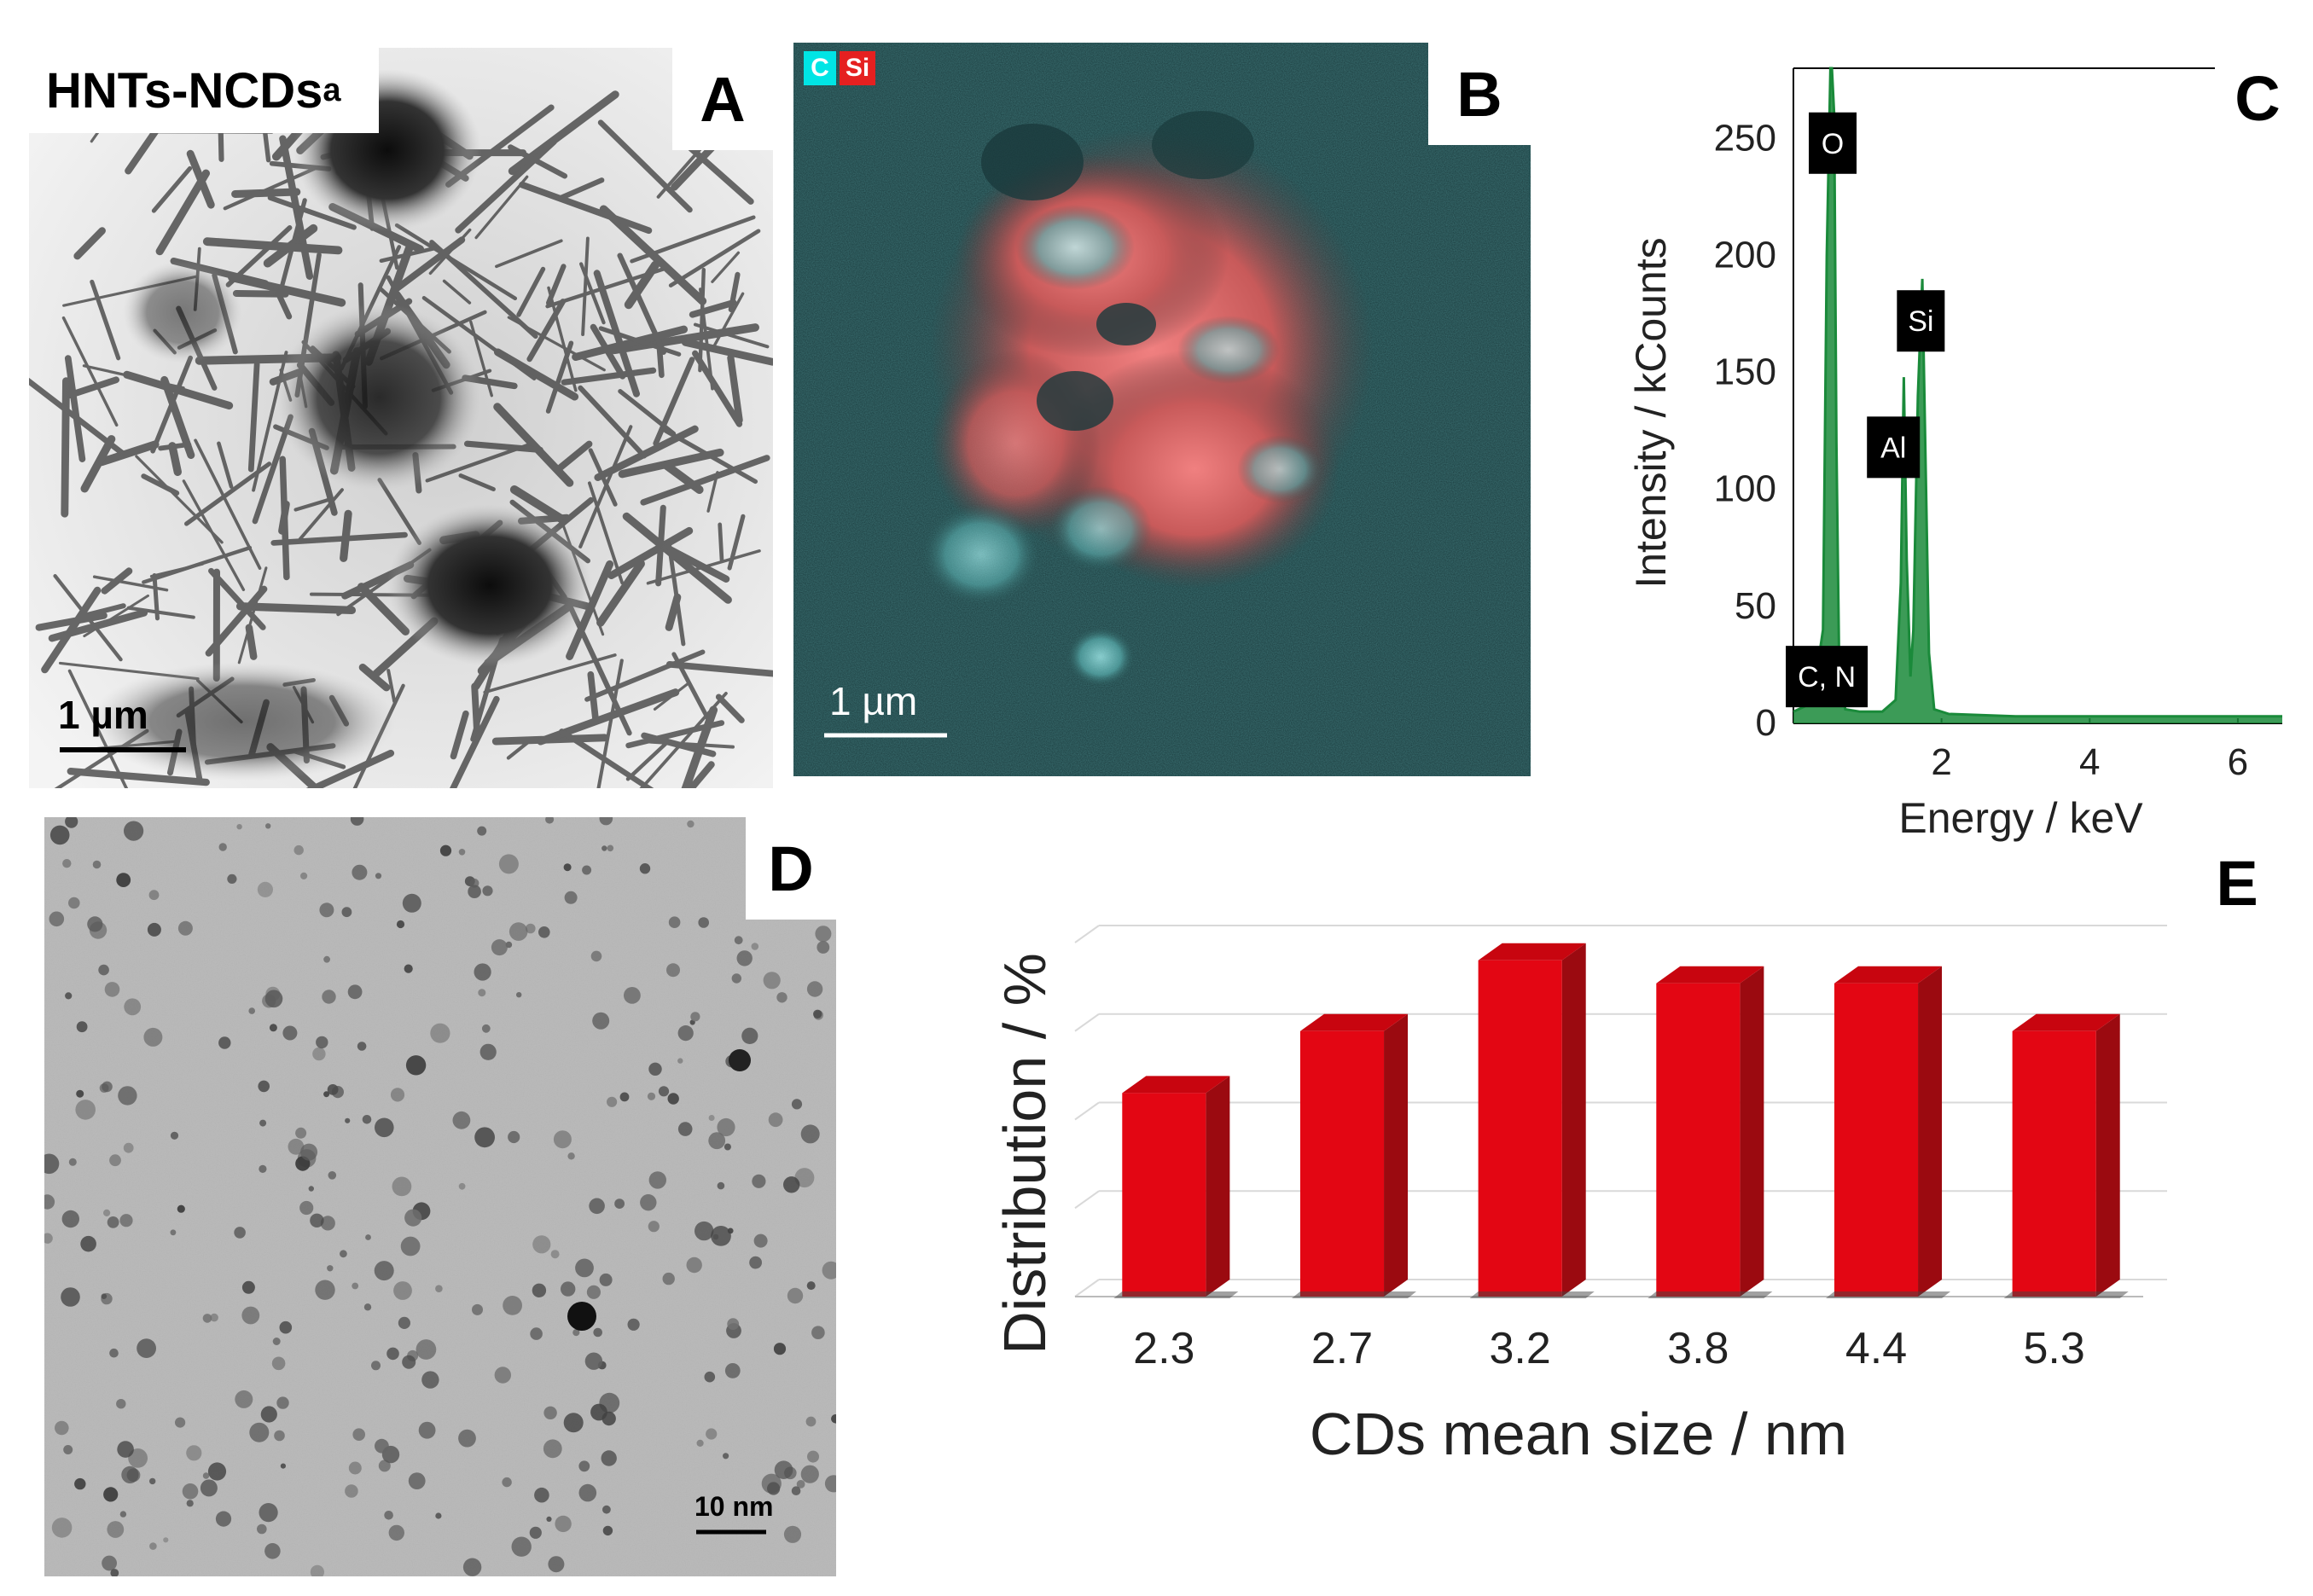 The width and height of the screenshot is (2313, 1596). I want to click on panel-label-c: C, so click(2258, 98).